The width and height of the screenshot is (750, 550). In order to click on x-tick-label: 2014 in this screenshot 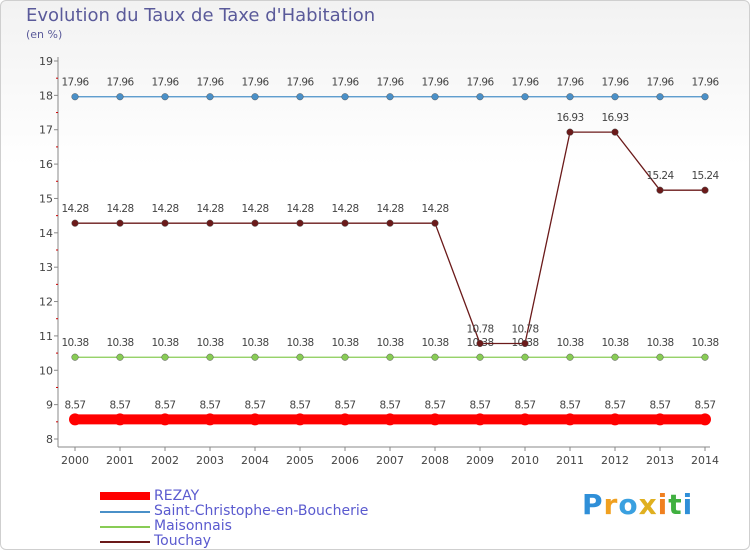, I will do `click(705, 460)`.